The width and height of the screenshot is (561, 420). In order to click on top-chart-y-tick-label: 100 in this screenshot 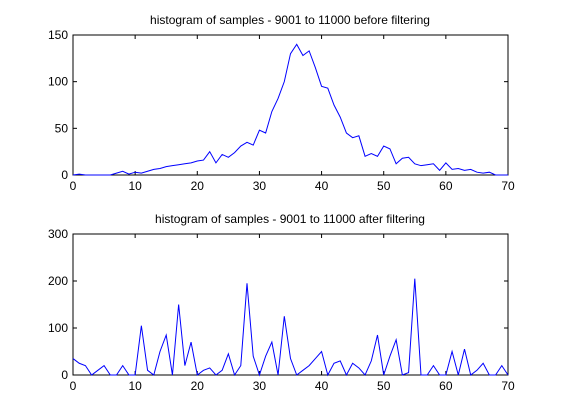, I will do `click(58, 82)`.